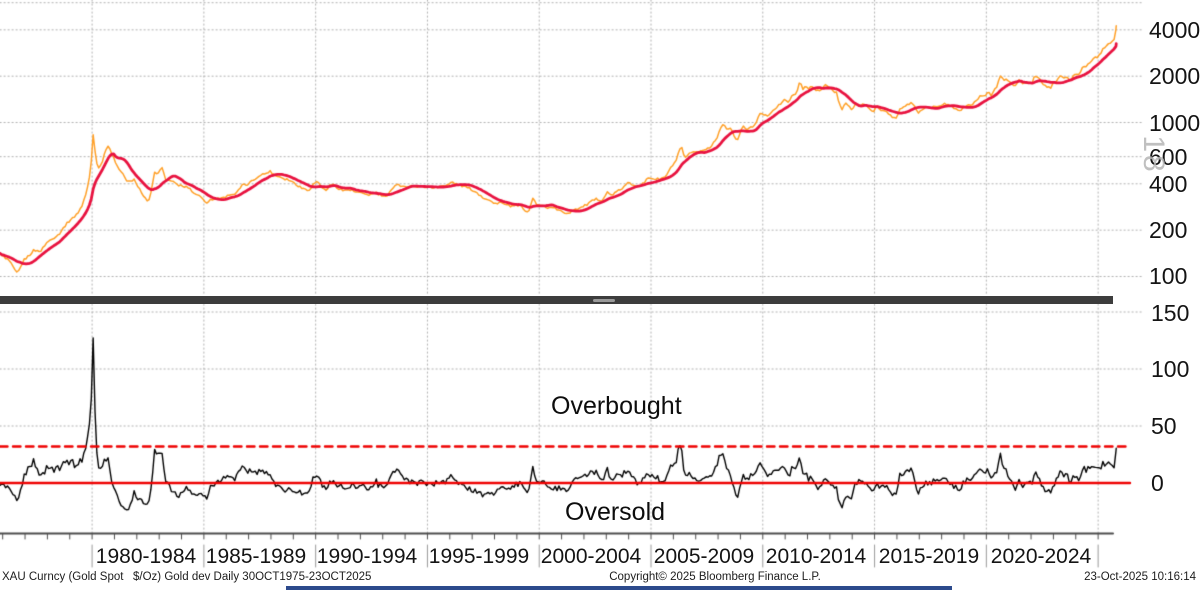  I want to click on x-band-2005-2009: 2005-2009, so click(704, 556).